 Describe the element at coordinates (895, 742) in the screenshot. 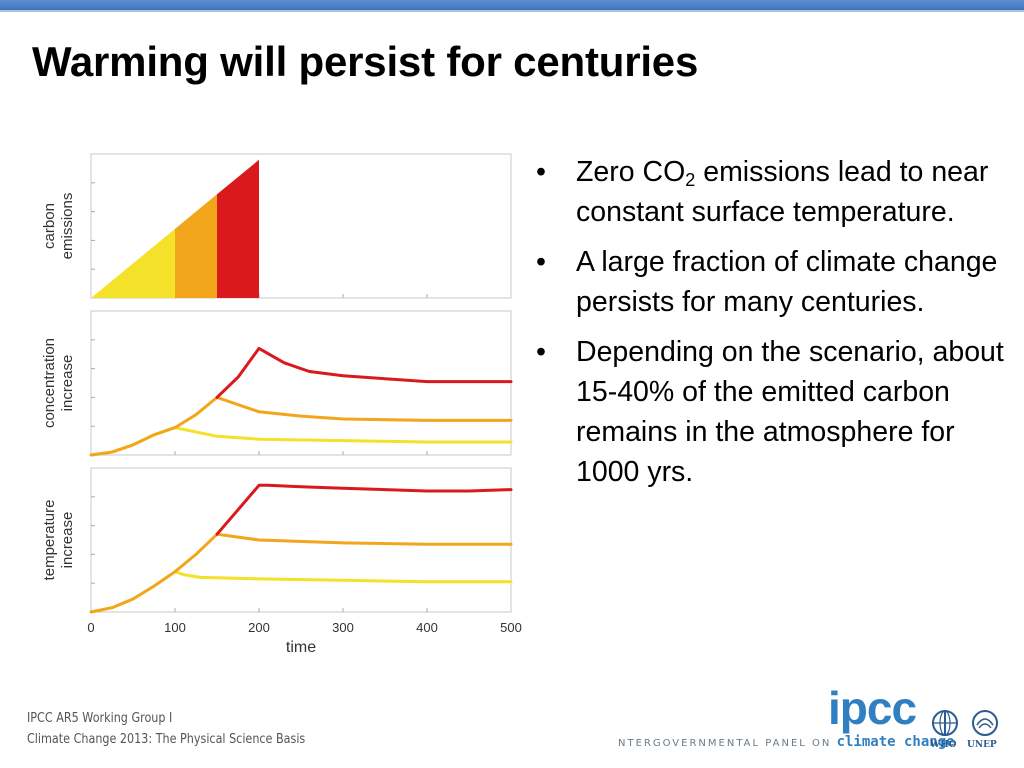

I see `tagline-highlight: climate change` at that location.